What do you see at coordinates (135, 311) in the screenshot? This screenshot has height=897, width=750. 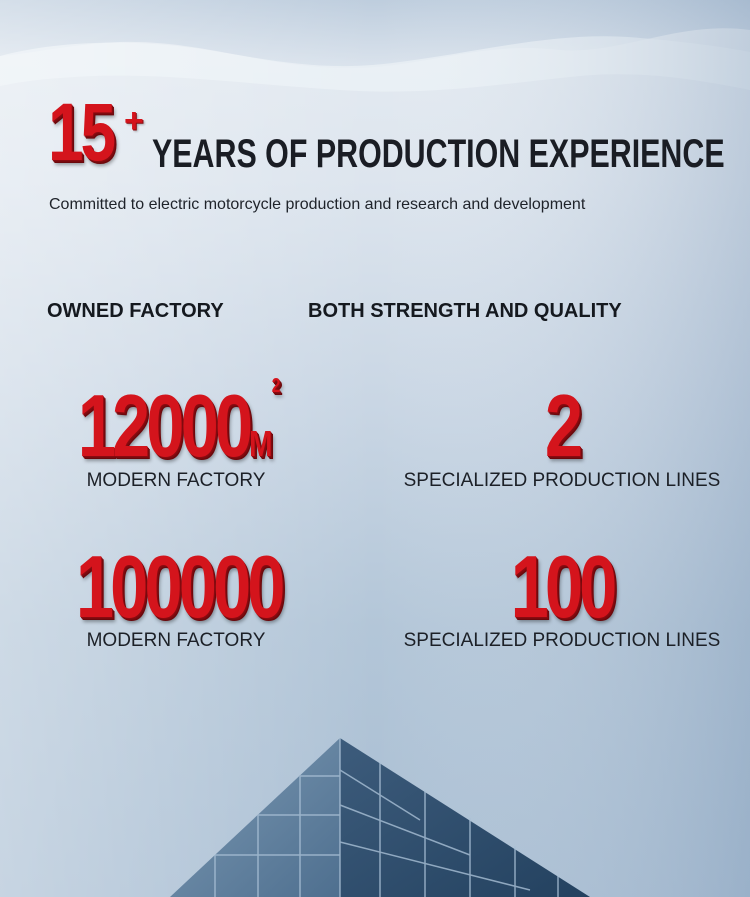 I see `owned-factory-heading: OWNED FACTORY` at bounding box center [135, 311].